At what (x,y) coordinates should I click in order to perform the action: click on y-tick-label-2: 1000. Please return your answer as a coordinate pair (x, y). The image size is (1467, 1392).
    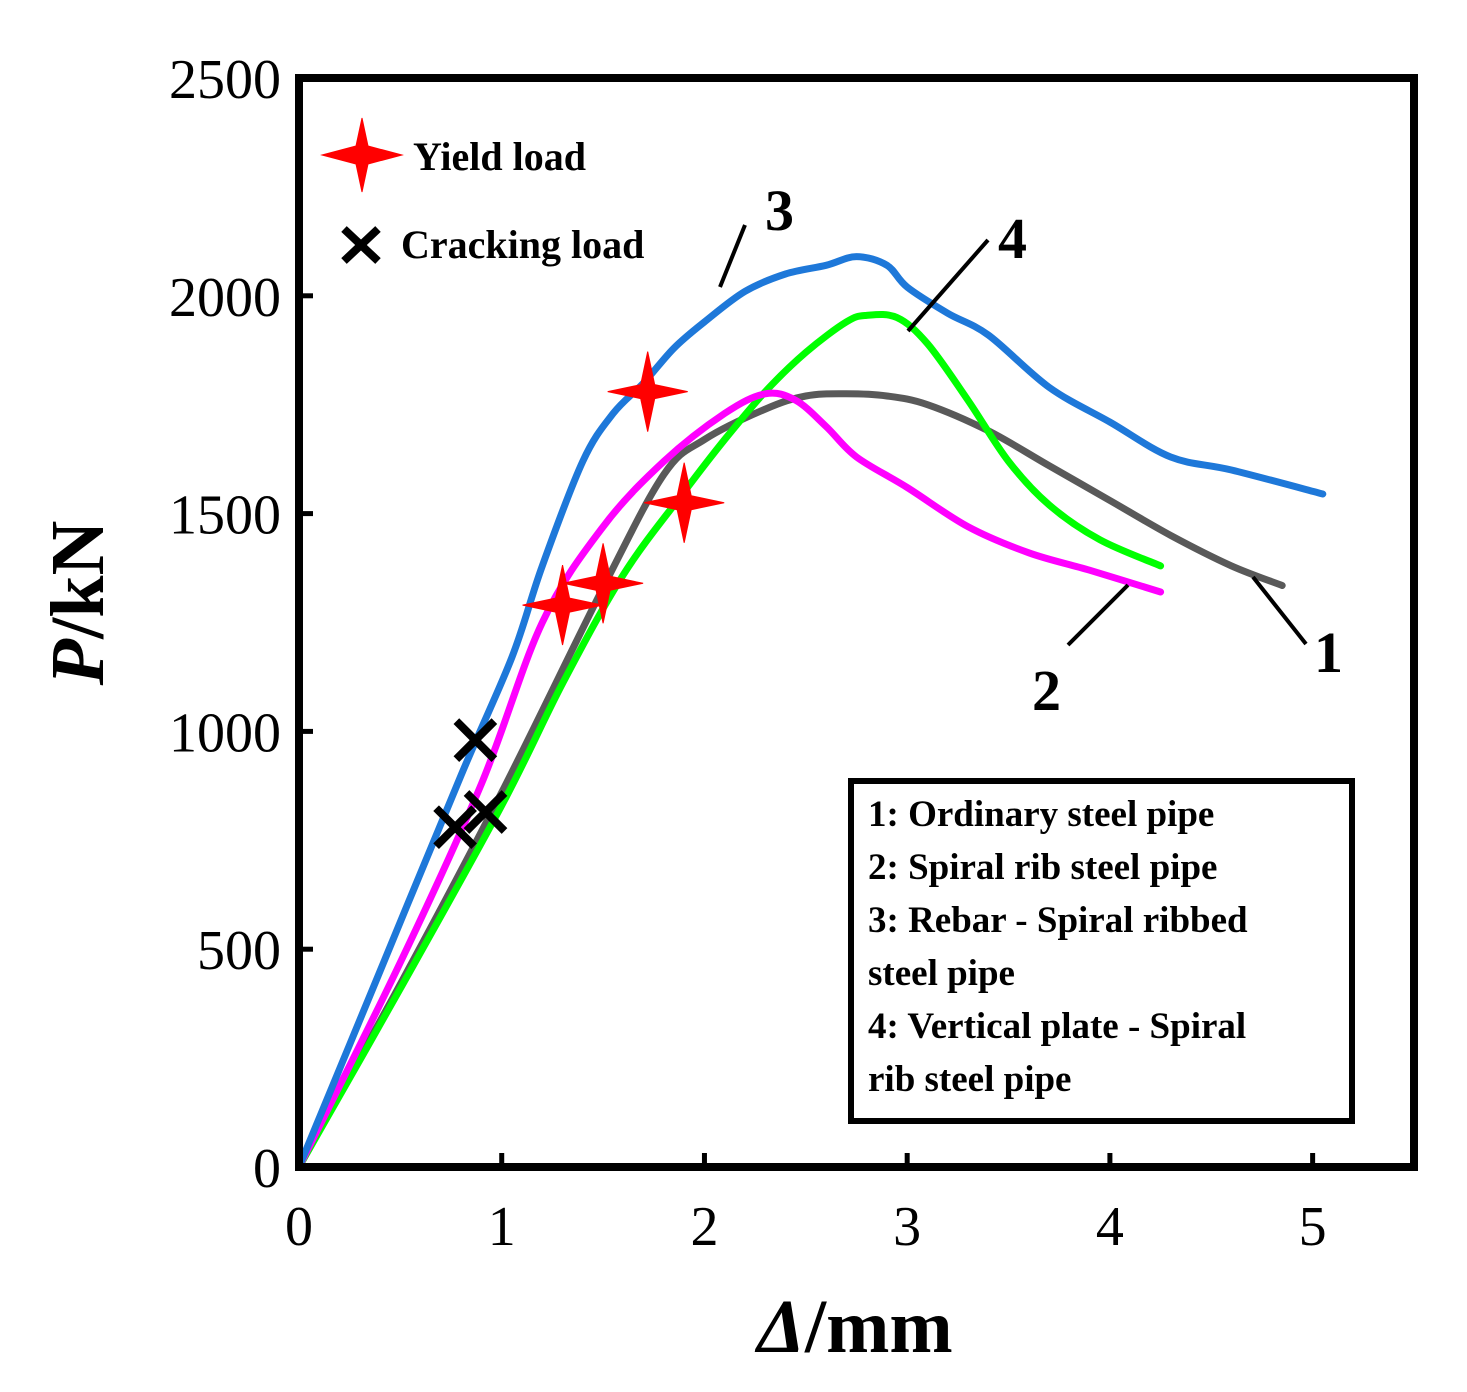
    Looking at the image, I should click on (225, 733).